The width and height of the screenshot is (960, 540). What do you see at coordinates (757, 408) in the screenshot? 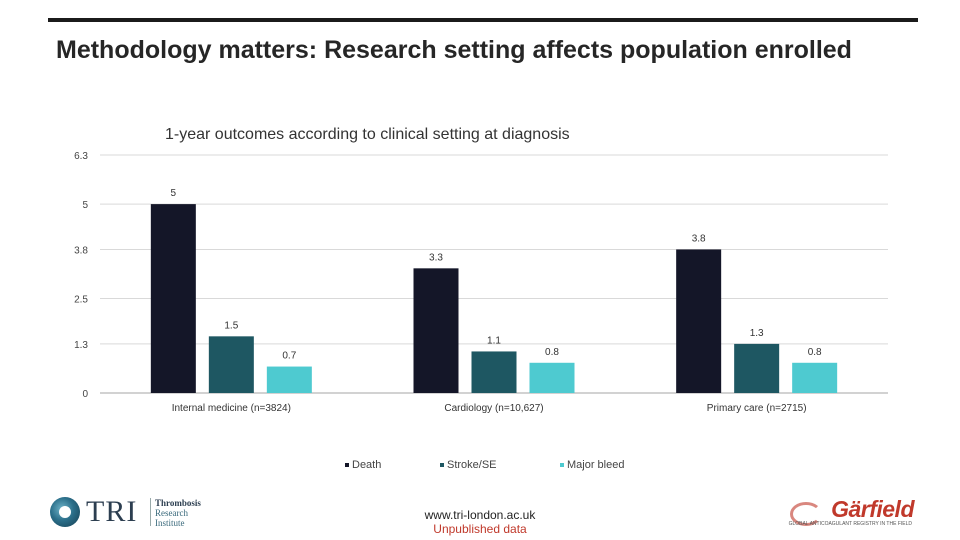
I see `x-category-label: Primary care (n=2715)` at bounding box center [757, 408].